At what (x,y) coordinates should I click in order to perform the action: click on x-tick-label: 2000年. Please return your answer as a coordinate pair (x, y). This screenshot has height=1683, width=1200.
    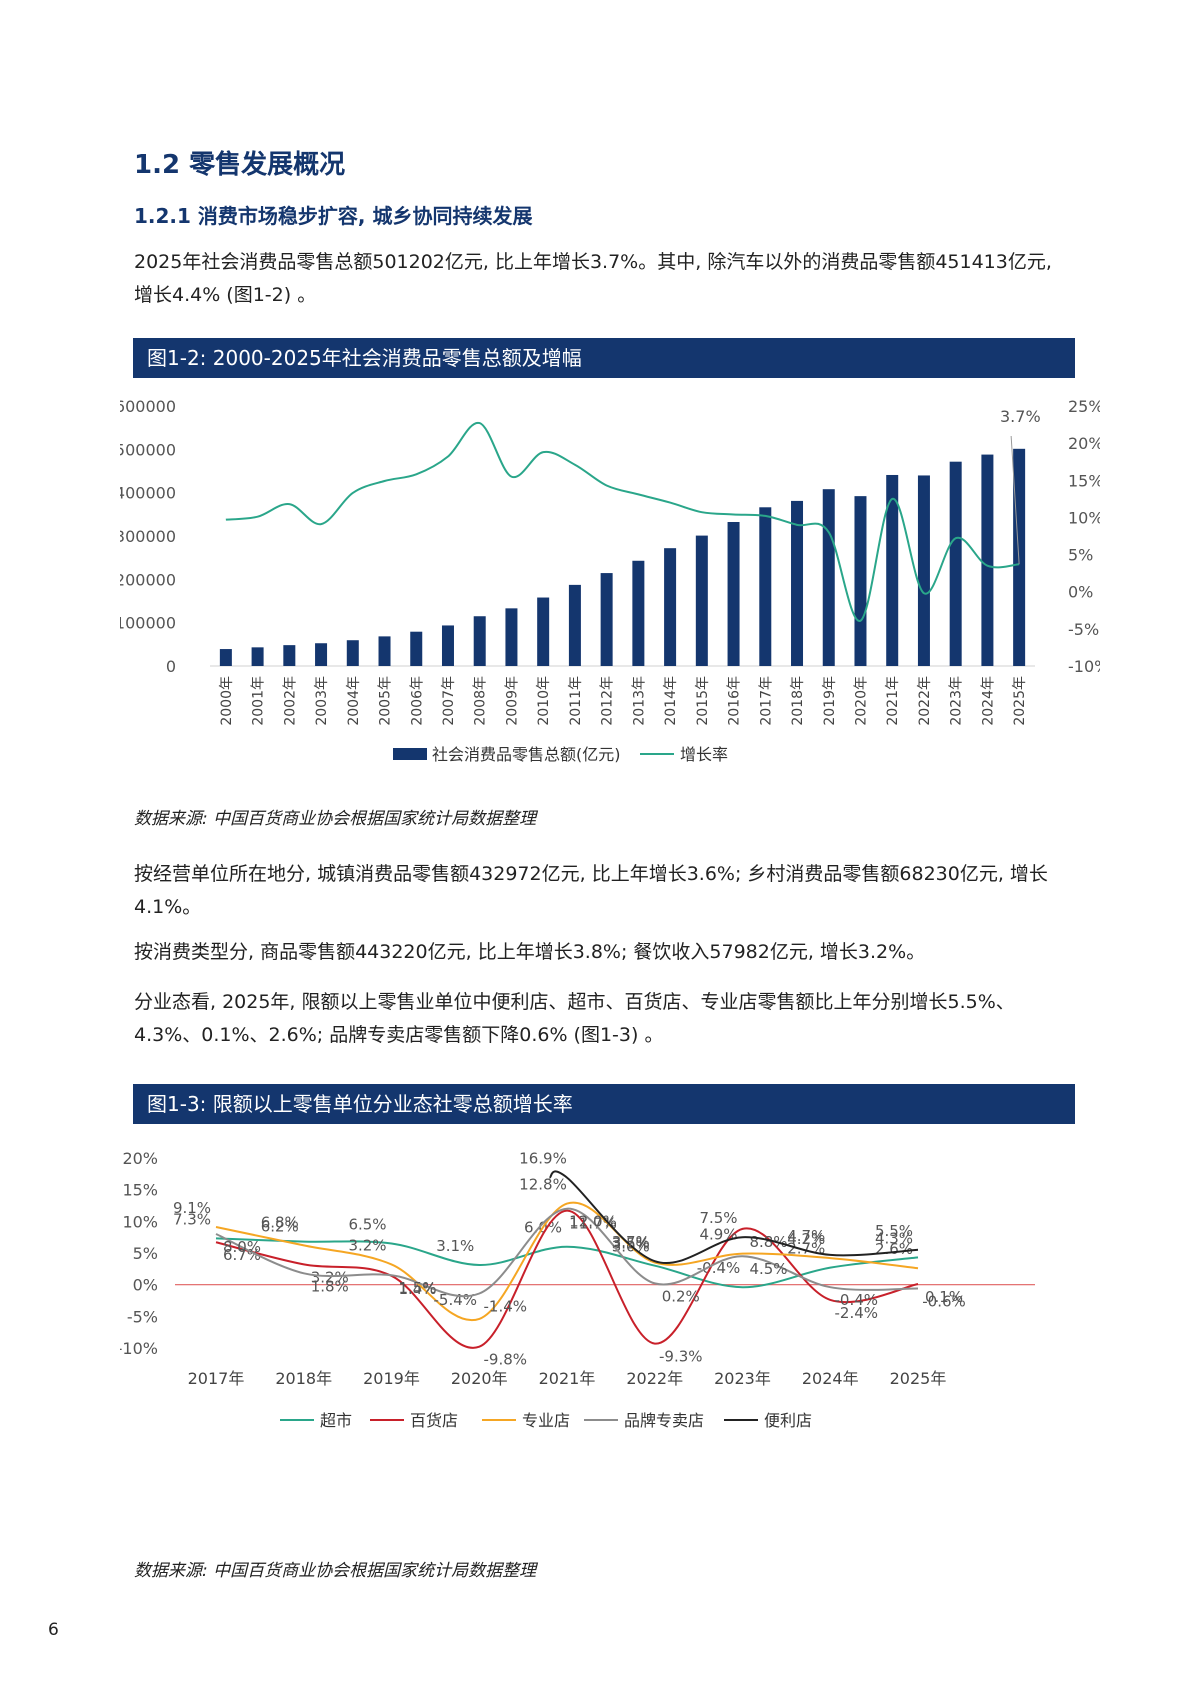
    Looking at the image, I should click on (227, 701).